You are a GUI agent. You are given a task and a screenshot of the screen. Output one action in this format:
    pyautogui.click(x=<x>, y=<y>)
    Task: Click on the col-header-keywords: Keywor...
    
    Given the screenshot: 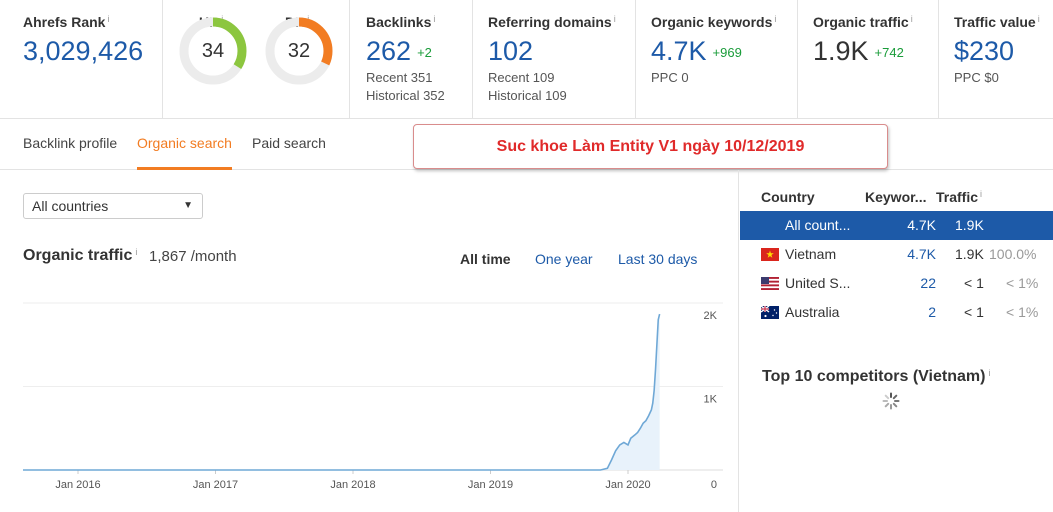 What is the action you would take?
    pyautogui.click(x=896, y=197)
    